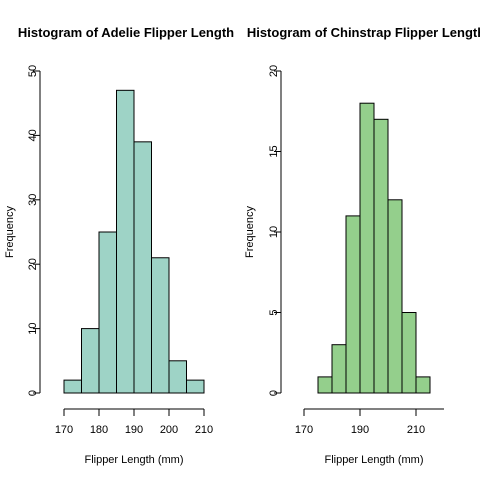 The image size is (480, 480). I want to click on chinstrap-x-axis-label: Flipper Length (mm), so click(373, 460).